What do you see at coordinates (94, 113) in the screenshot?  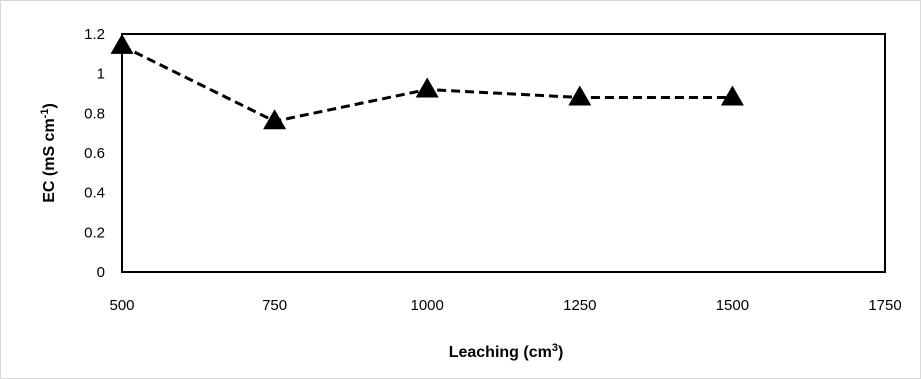 I see `y-tick-label: 0.8` at bounding box center [94, 113].